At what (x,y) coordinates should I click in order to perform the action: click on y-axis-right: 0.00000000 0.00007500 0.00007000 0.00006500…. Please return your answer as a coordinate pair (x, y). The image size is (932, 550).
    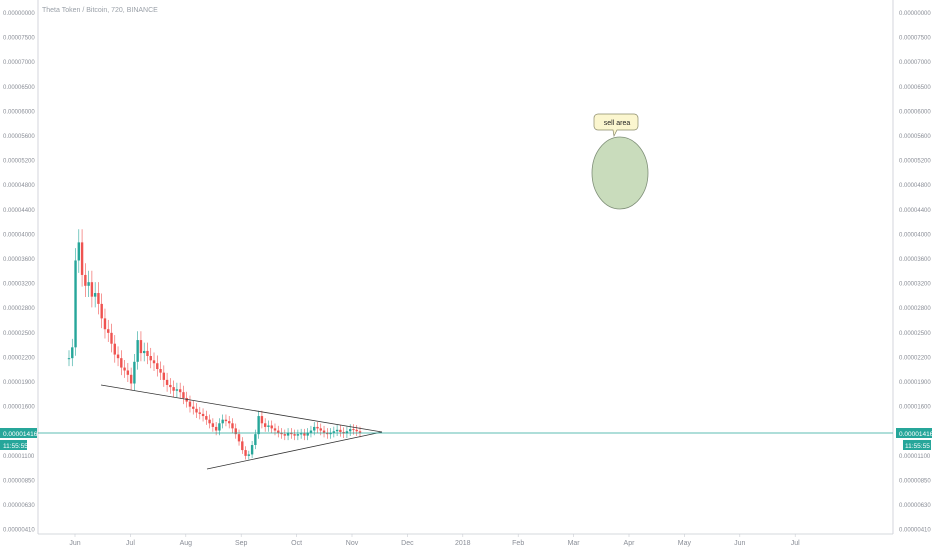
    Looking at the image, I should click on (915, 272).